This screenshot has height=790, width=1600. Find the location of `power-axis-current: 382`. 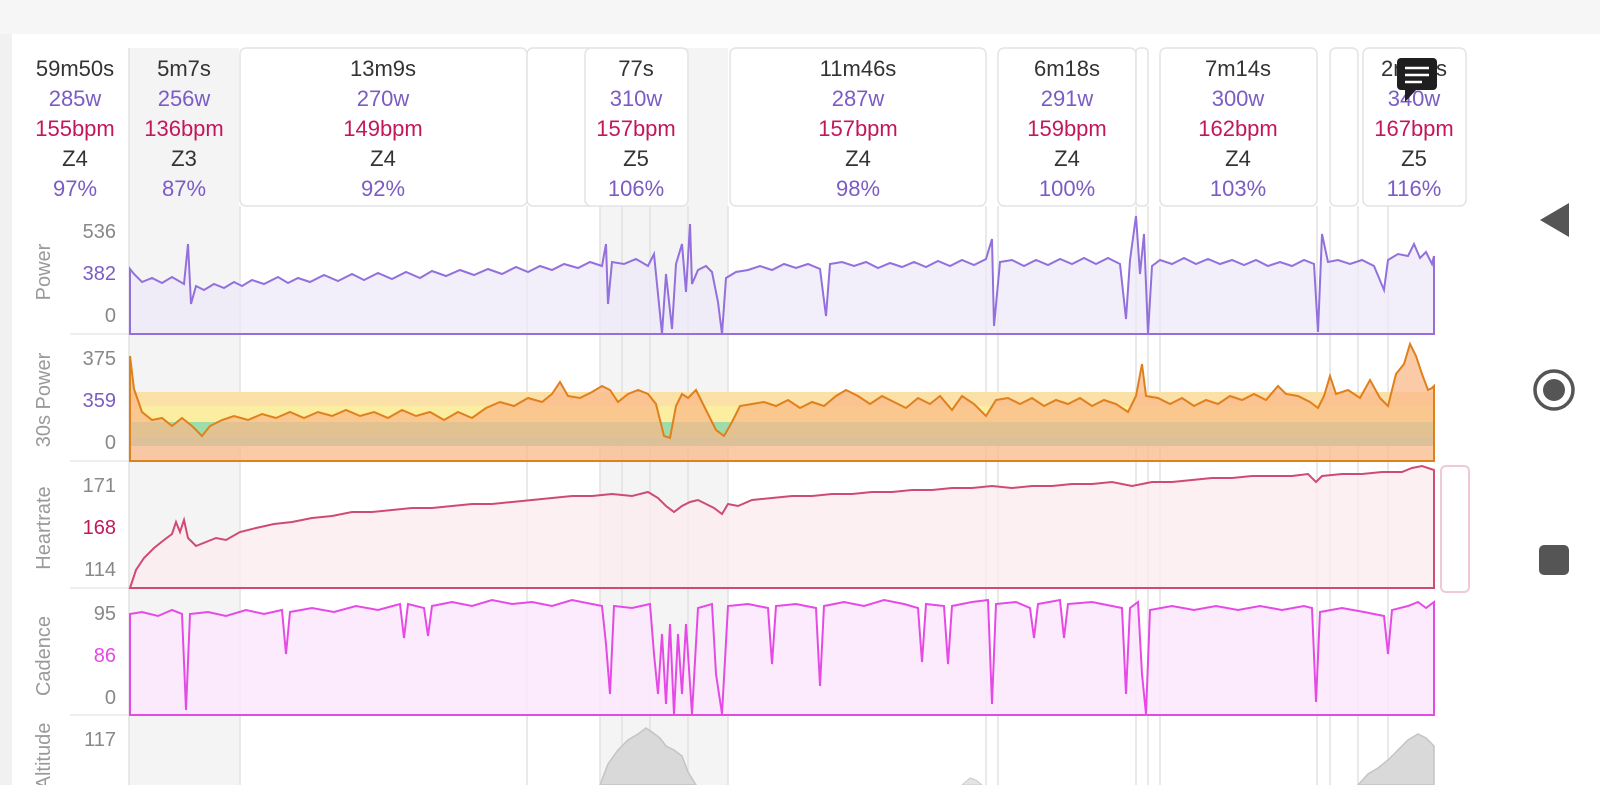

power-axis-current: 382 is located at coordinates (99, 274).